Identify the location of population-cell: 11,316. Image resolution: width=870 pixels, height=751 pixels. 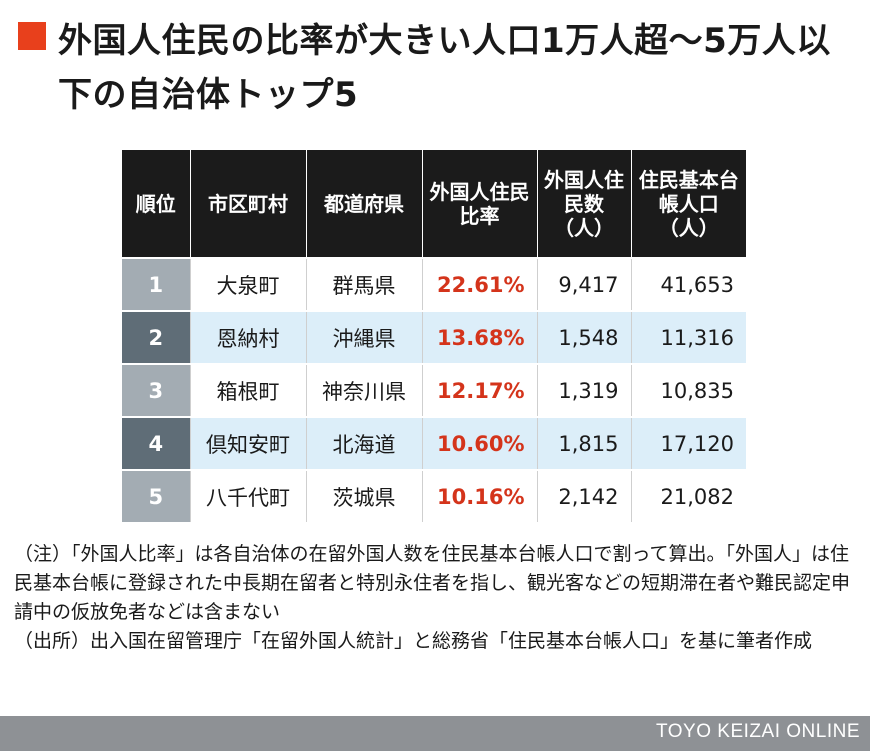
(688, 337).